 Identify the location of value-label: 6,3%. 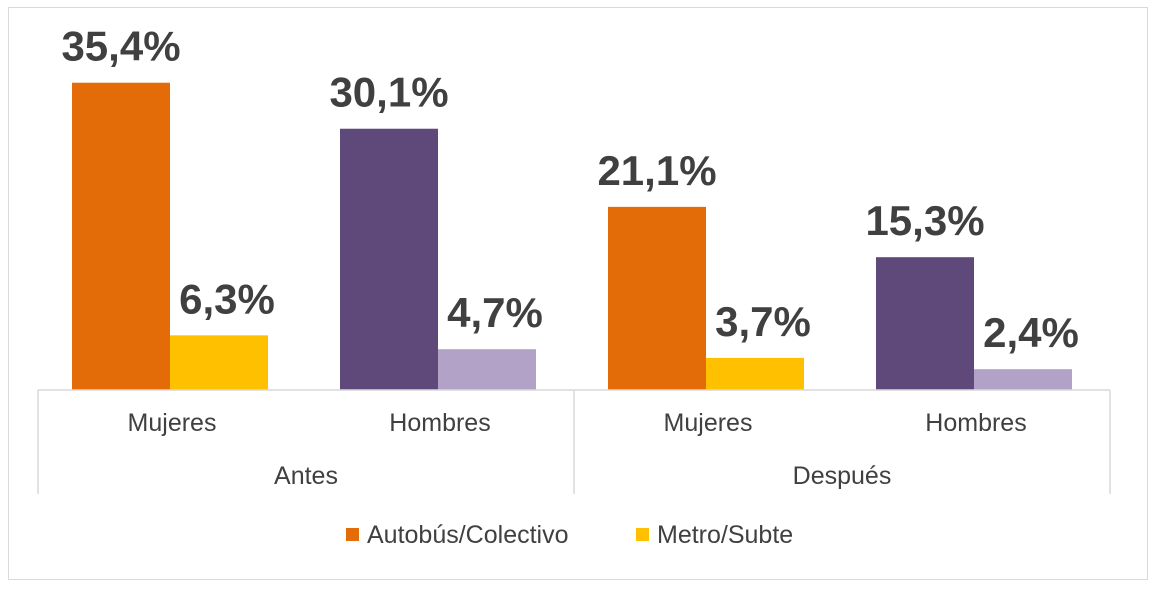
(227, 298).